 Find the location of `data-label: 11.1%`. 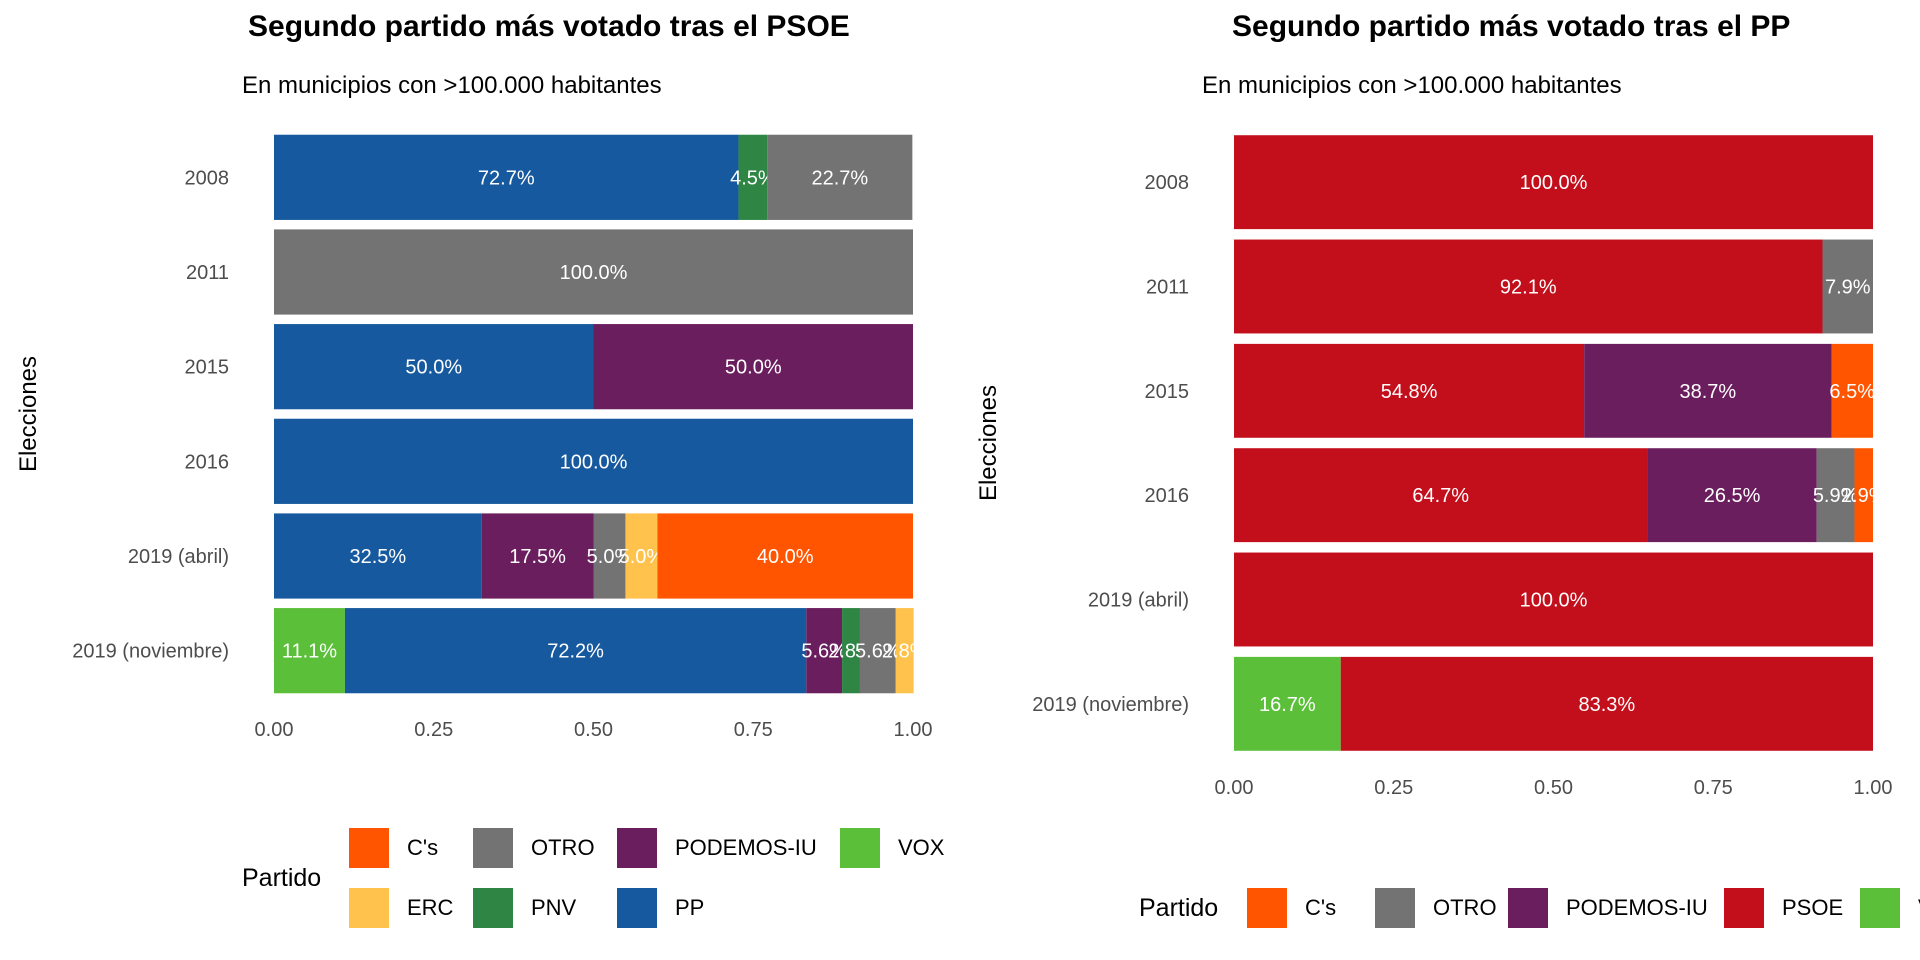

data-label: 11.1% is located at coordinates (309, 652).